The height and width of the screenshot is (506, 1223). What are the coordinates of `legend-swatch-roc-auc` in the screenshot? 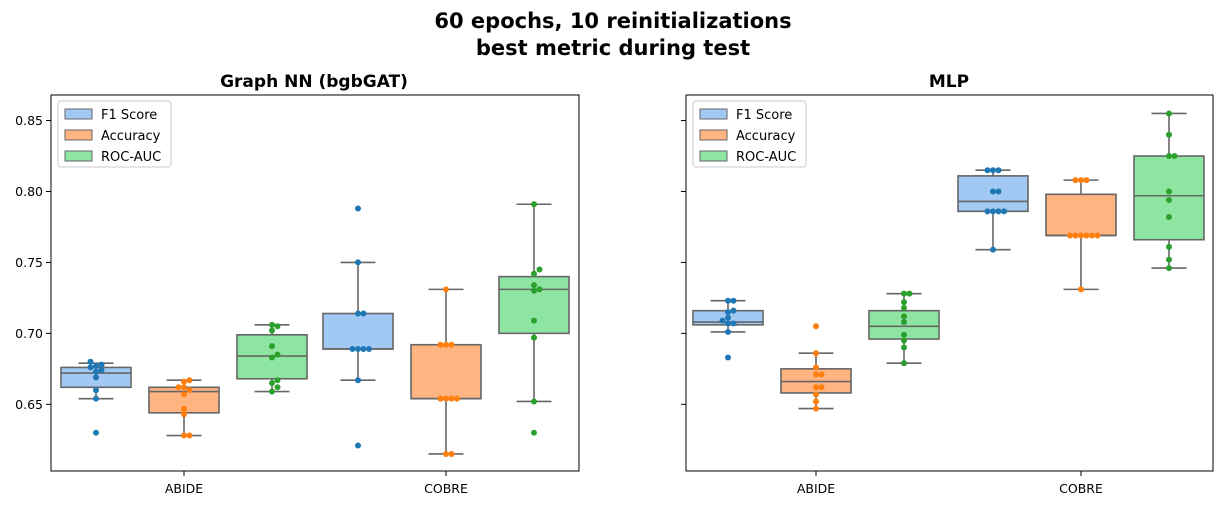 It's located at (713, 156).